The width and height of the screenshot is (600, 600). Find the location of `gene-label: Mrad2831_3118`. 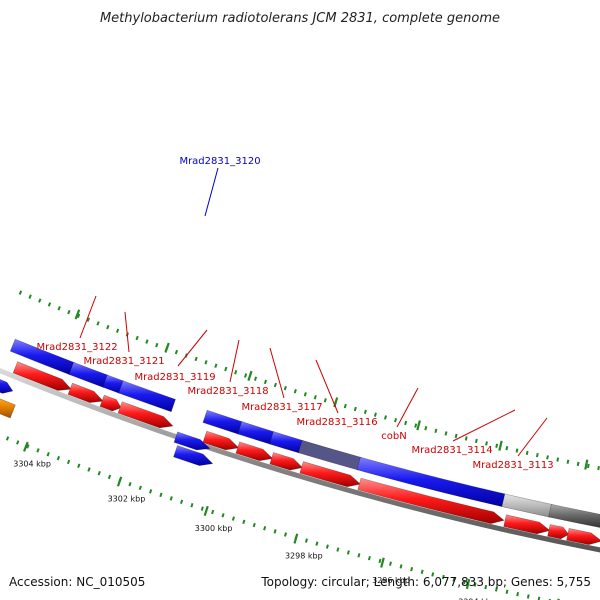

gene-label: Mrad2831_3118 is located at coordinates (227, 391).